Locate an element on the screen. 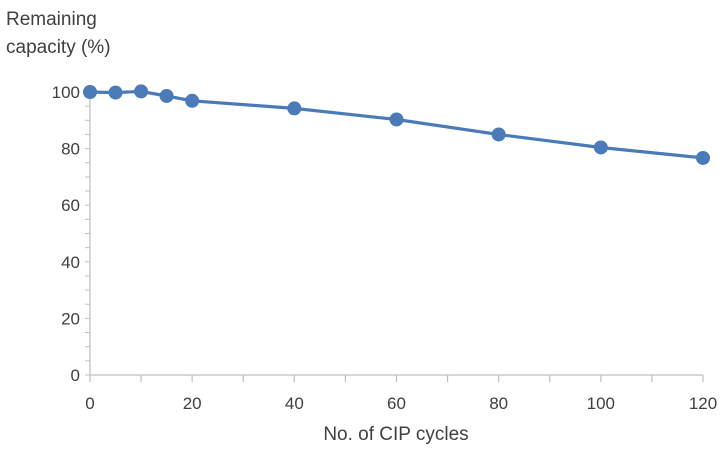  x-tick-label: 60 is located at coordinates (396, 403).